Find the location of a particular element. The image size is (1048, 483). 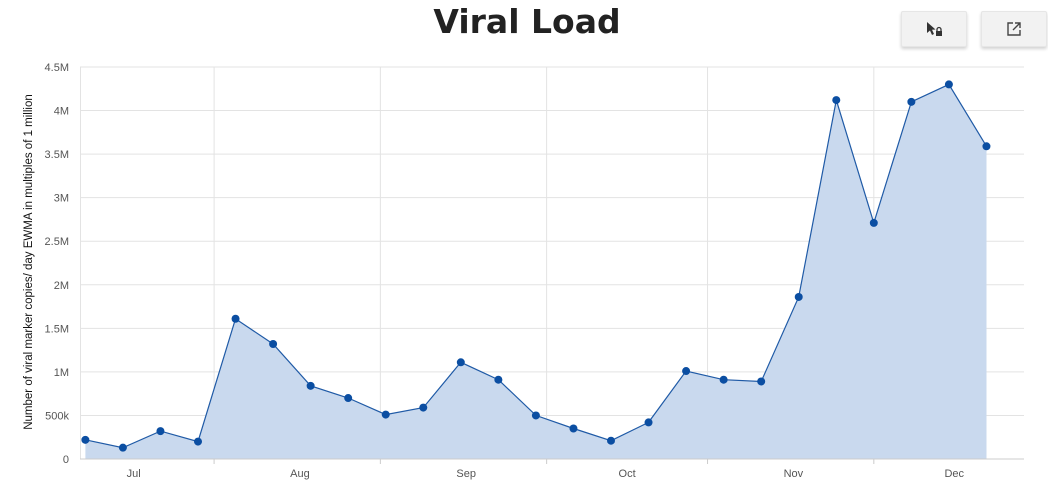

open-external-button is located at coordinates (1014, 29).